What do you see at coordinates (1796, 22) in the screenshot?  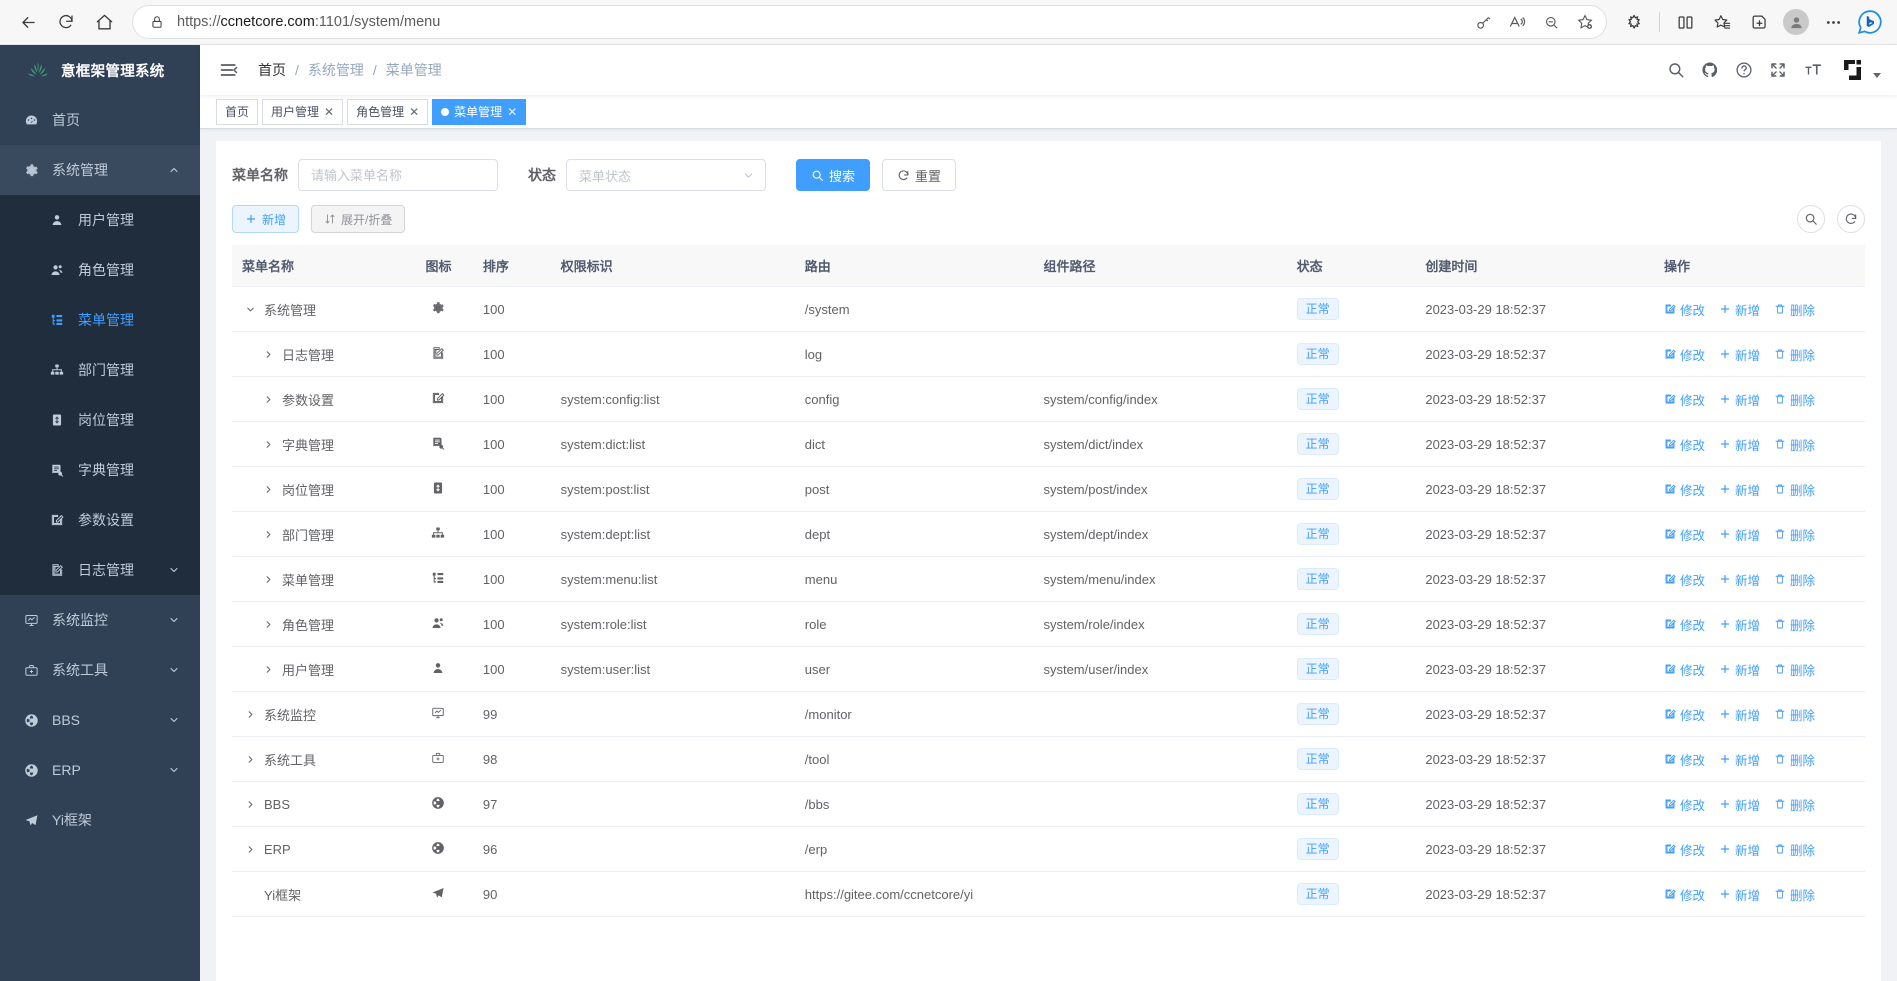 I see `profile-icon` at bounding box center [1796, 22].